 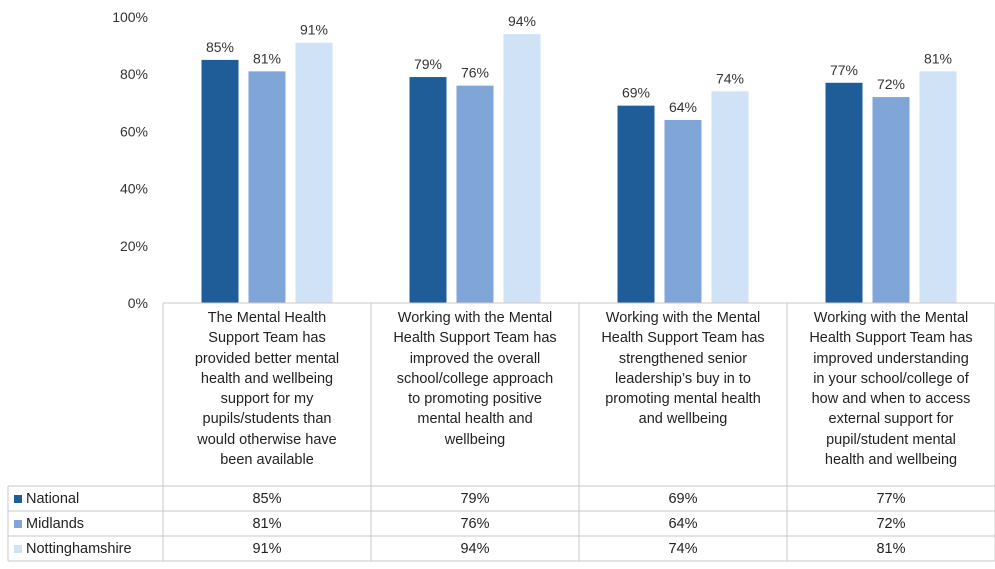 I want to click on category-label-line: how and when to access, so click(x=891, y=399).